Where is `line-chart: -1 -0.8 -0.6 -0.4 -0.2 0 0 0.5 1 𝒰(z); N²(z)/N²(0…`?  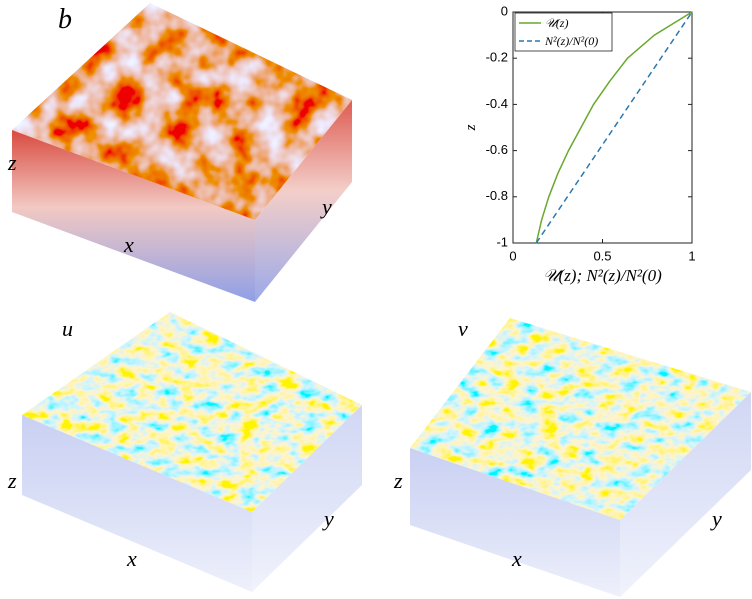
line-chart: -1 -0.8 -0.6 -0.4 -0.2 0 0 0.5 1 𝒰(z); N²(z)/N²(0… is located at coordinates (579, 144).